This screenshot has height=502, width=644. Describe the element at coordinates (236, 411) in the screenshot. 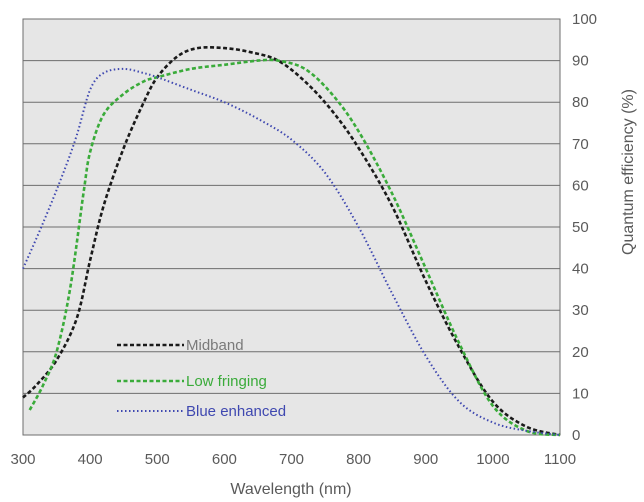

I see `legend-label: Blue enhanced` at that location.